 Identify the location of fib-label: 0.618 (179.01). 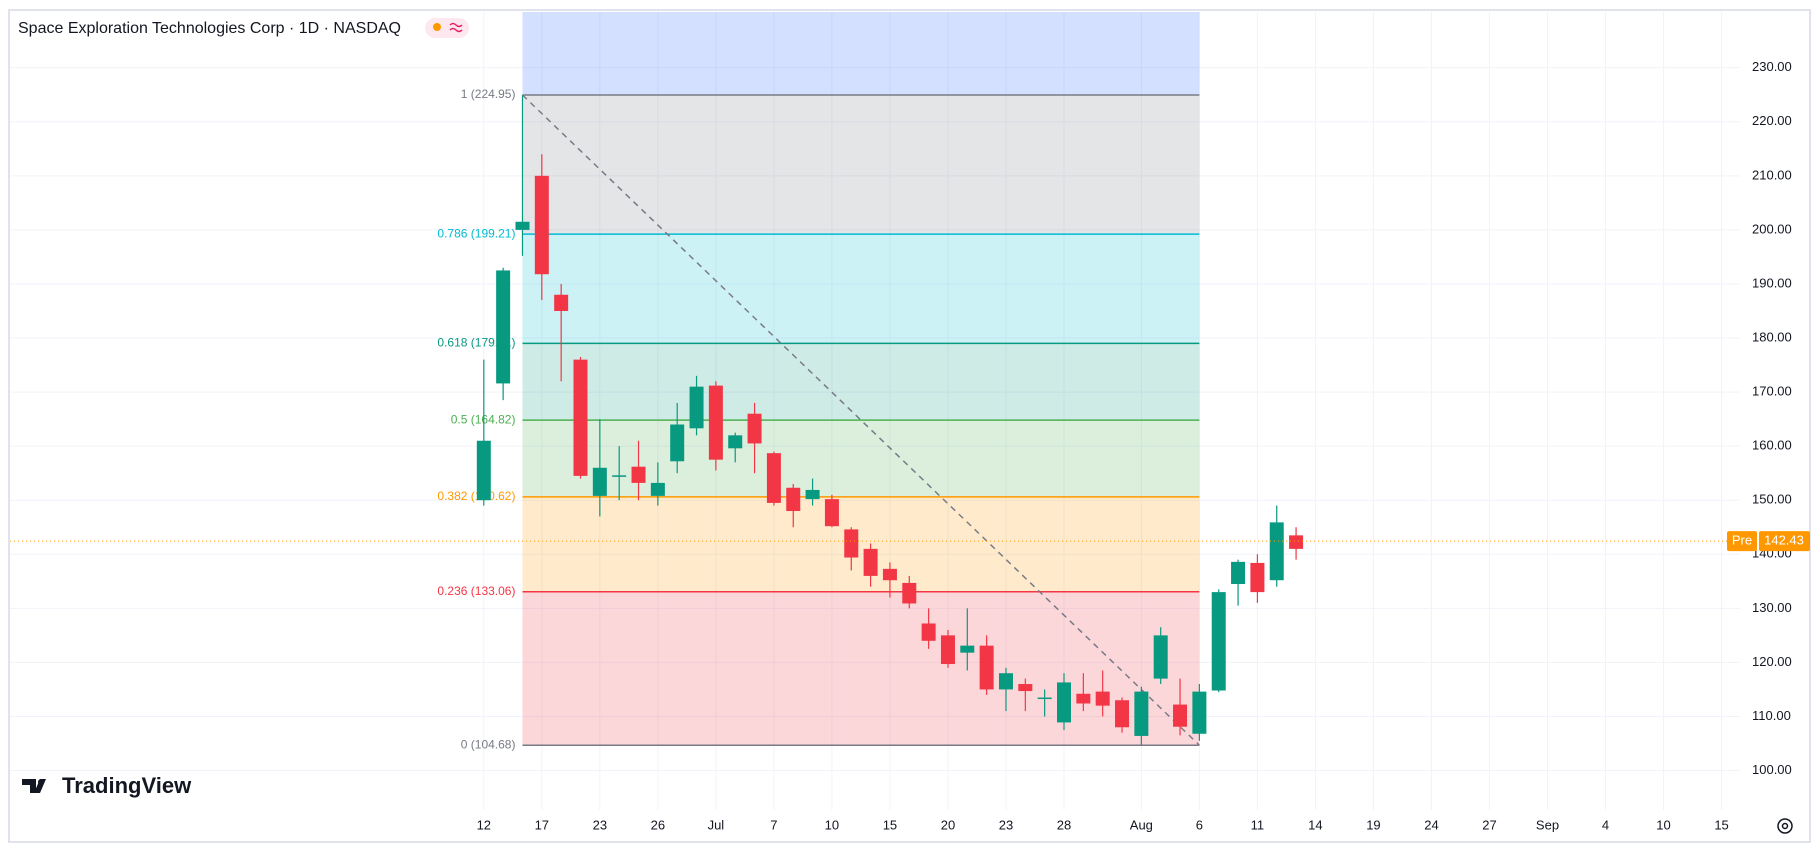
(476, 343).